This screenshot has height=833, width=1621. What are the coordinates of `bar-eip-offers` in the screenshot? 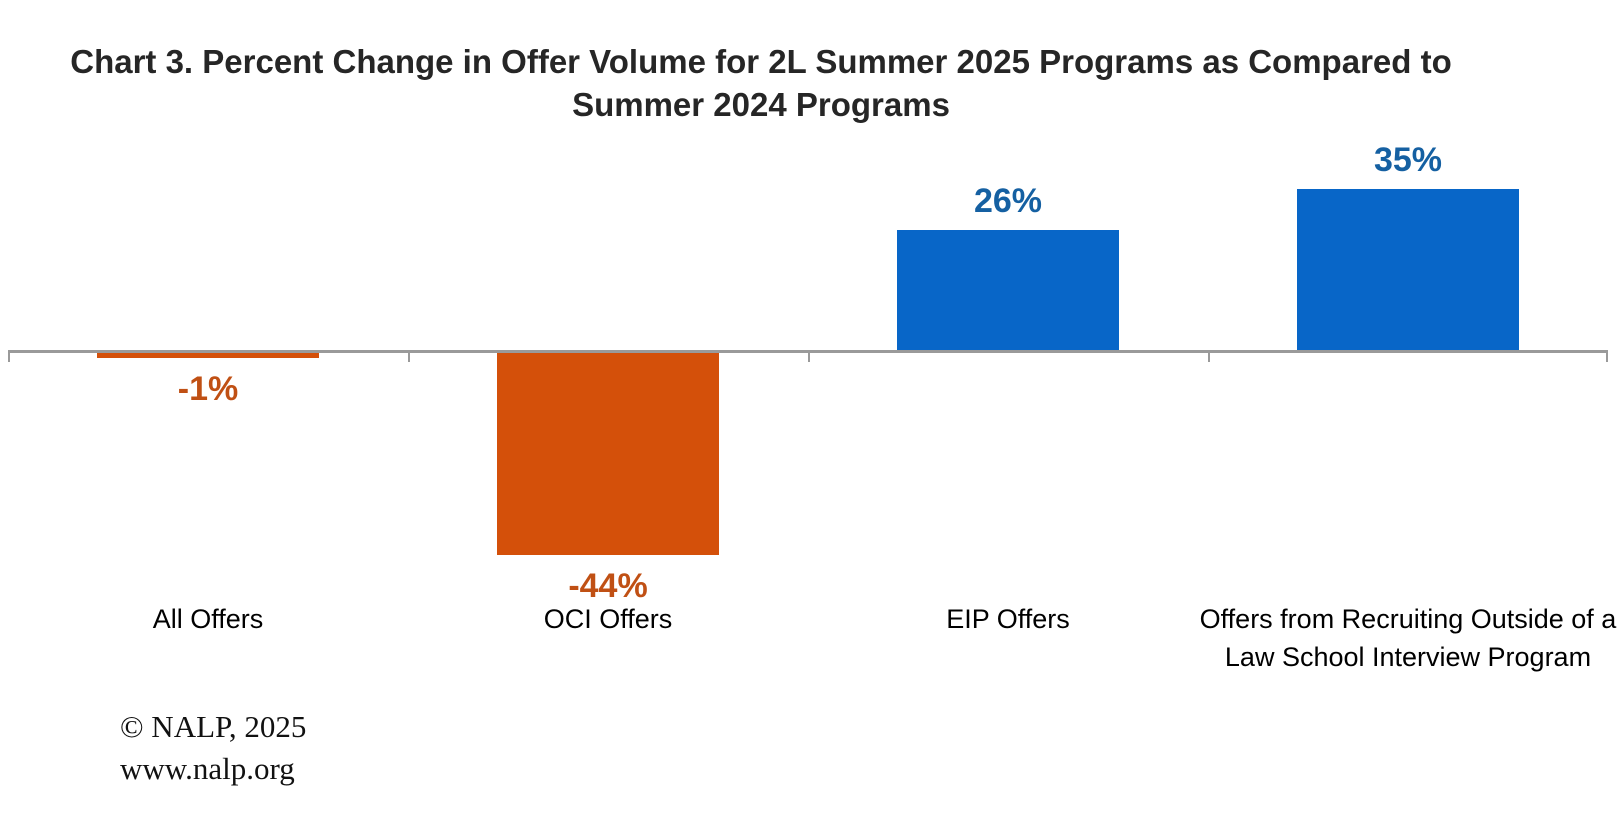 It's located at (1008, 290).